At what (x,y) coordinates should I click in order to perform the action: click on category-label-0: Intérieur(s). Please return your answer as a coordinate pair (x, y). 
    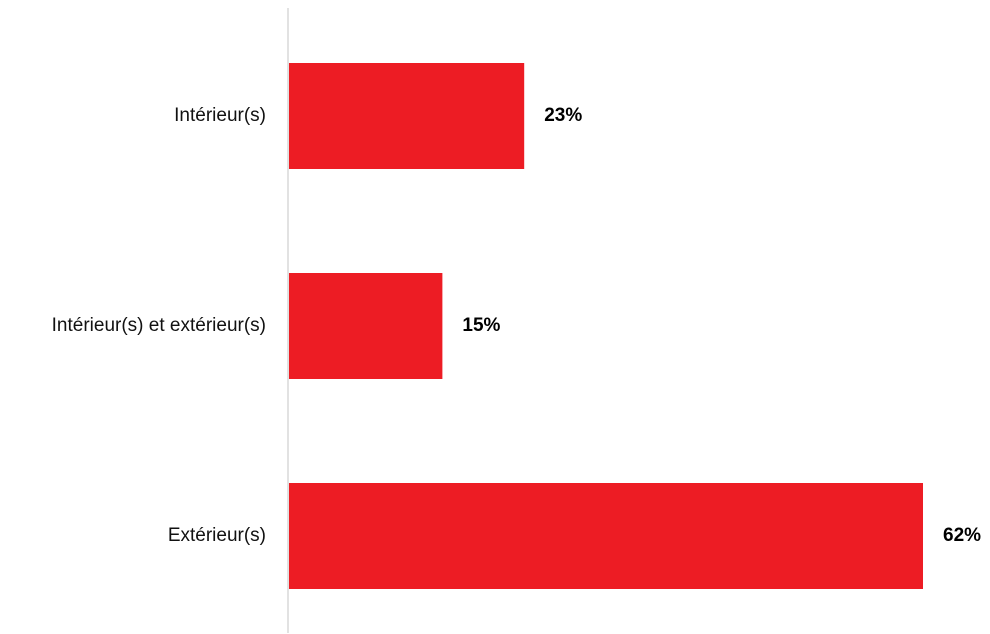
    Looking at the image, I should click on (220, 115).